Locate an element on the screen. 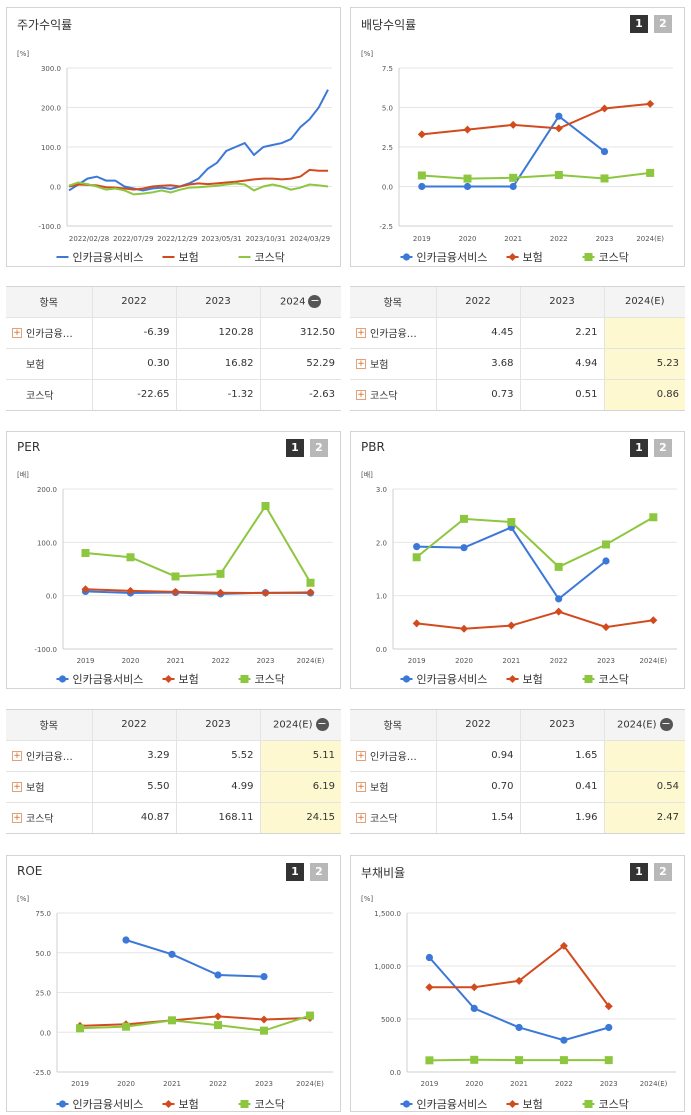 This screenshot has height=1115, width=691. table-row: 보험 0.30 16.82 52.29 is located at coordinates (173, 363).